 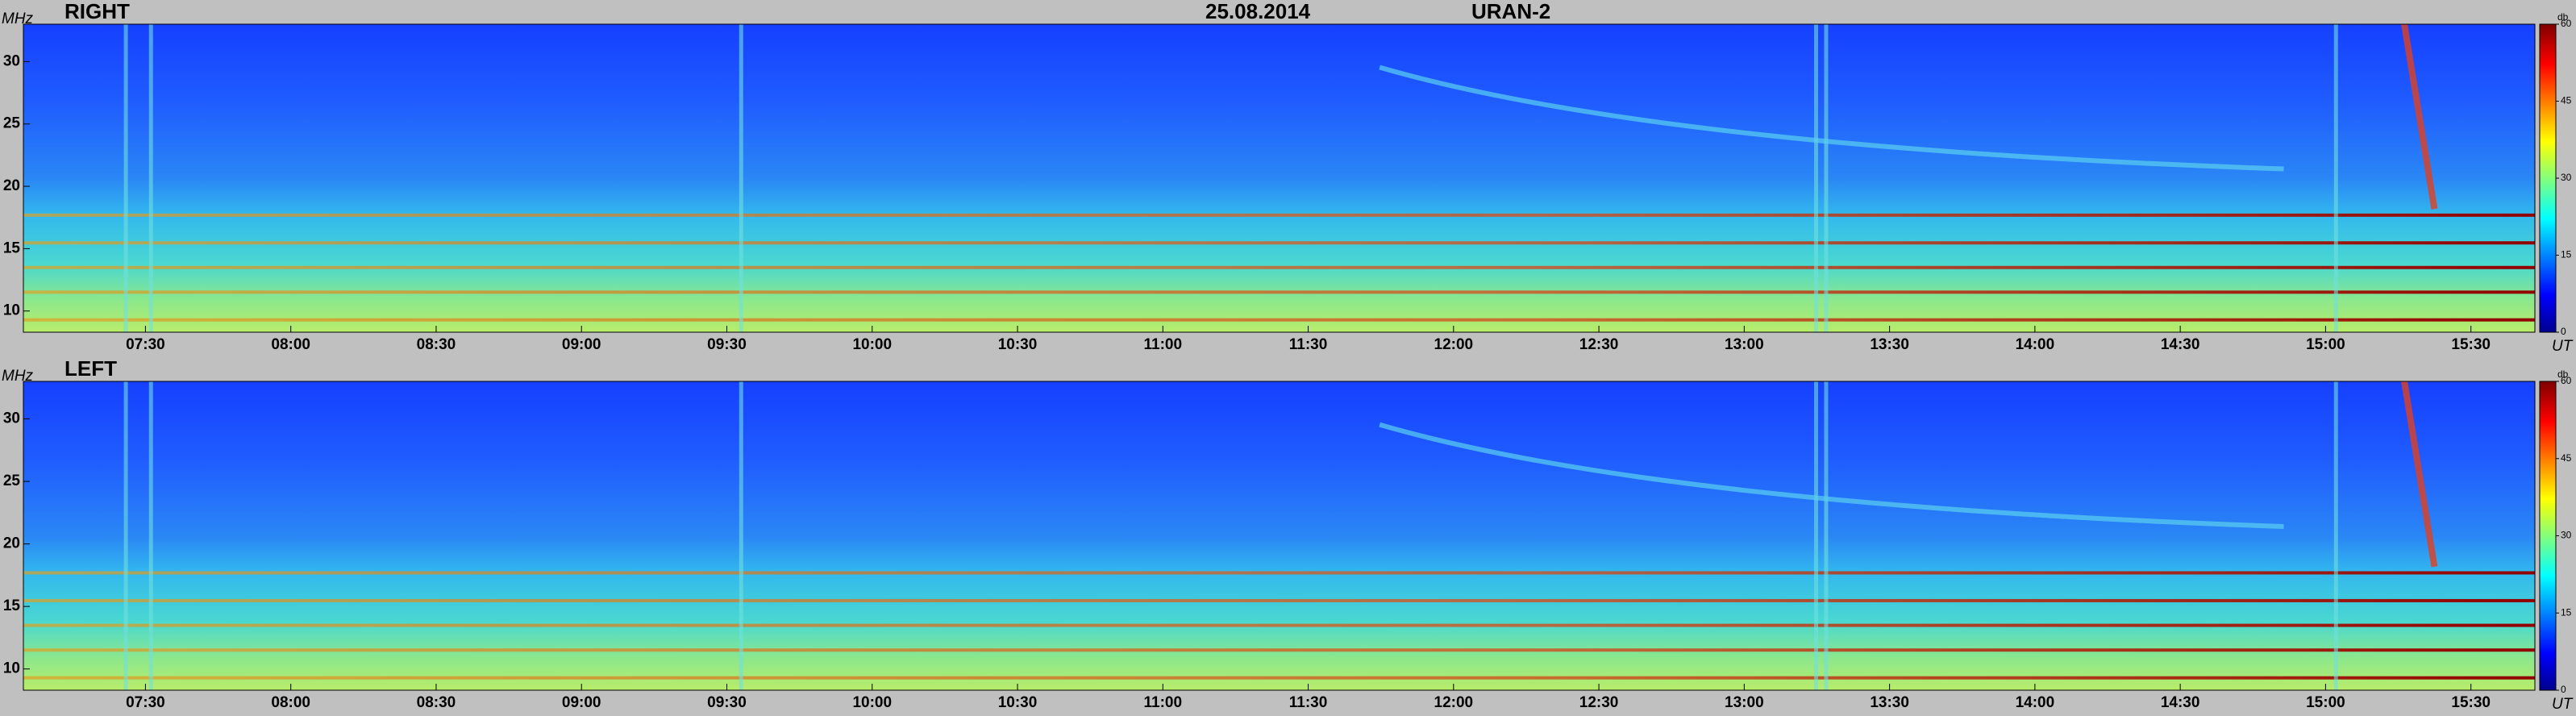 I want to click on panel-title: RIGHT, so click(x=98, y=11).